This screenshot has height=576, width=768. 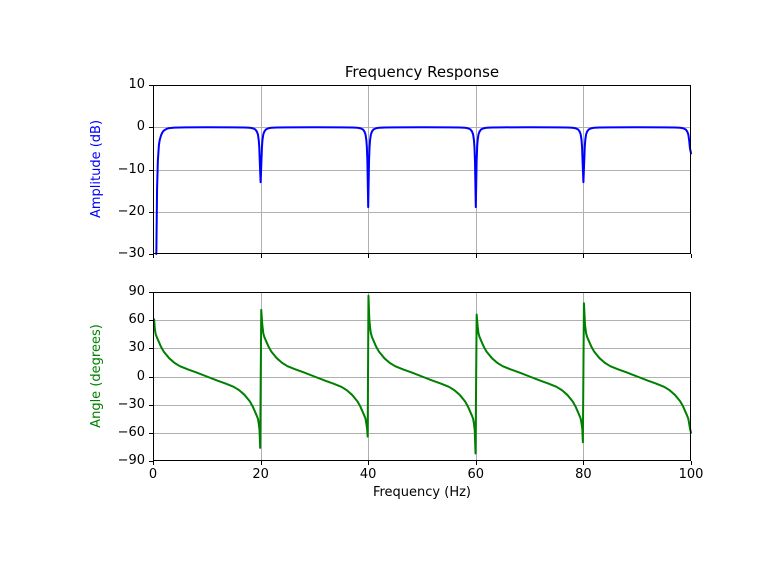 I want to click on plot-title: Frequency Response, so click(x=422, y=72).